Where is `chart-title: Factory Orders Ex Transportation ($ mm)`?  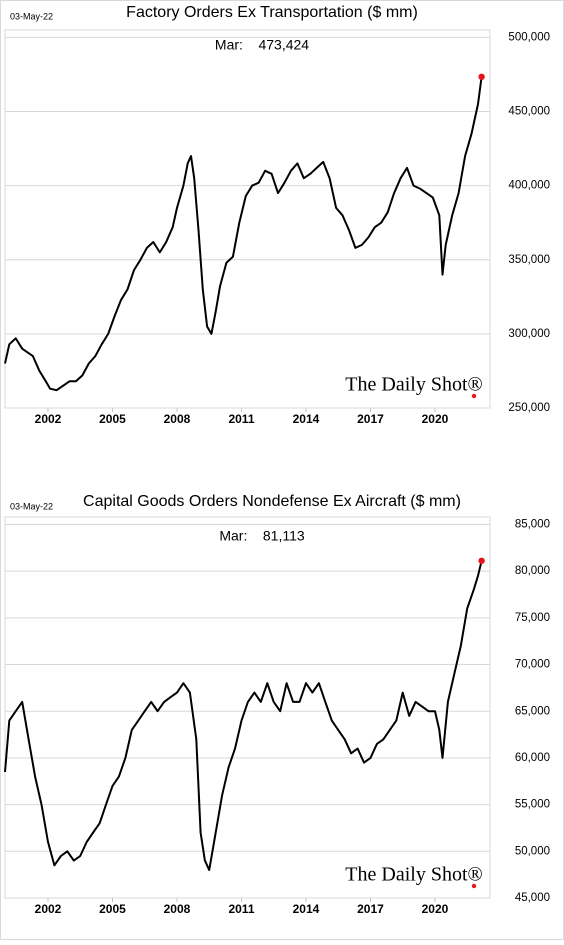 chart-title: Factory Orders Ex Transportation ($ mm) is located at coordinates (272, 12).